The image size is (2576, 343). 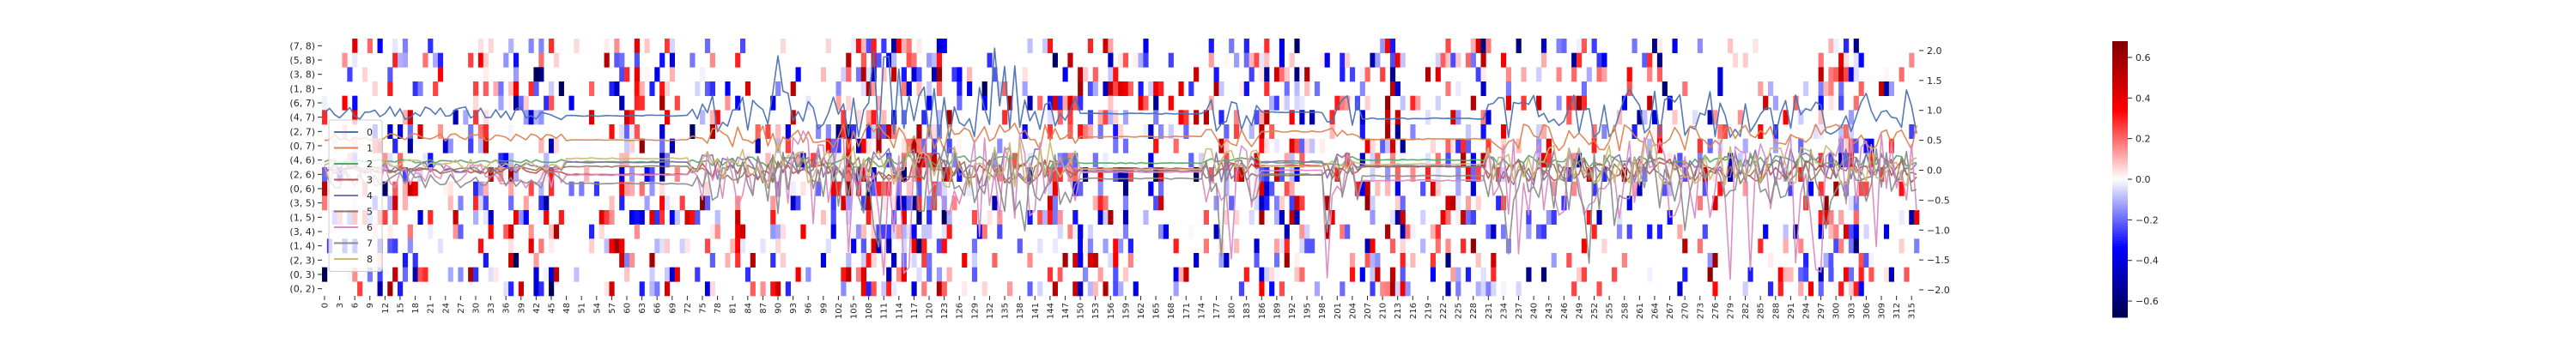 What do you see at coordinates (764, 309) in the screenshot?
I see `x-tick-label: 87` at bounding box center [764, 309].